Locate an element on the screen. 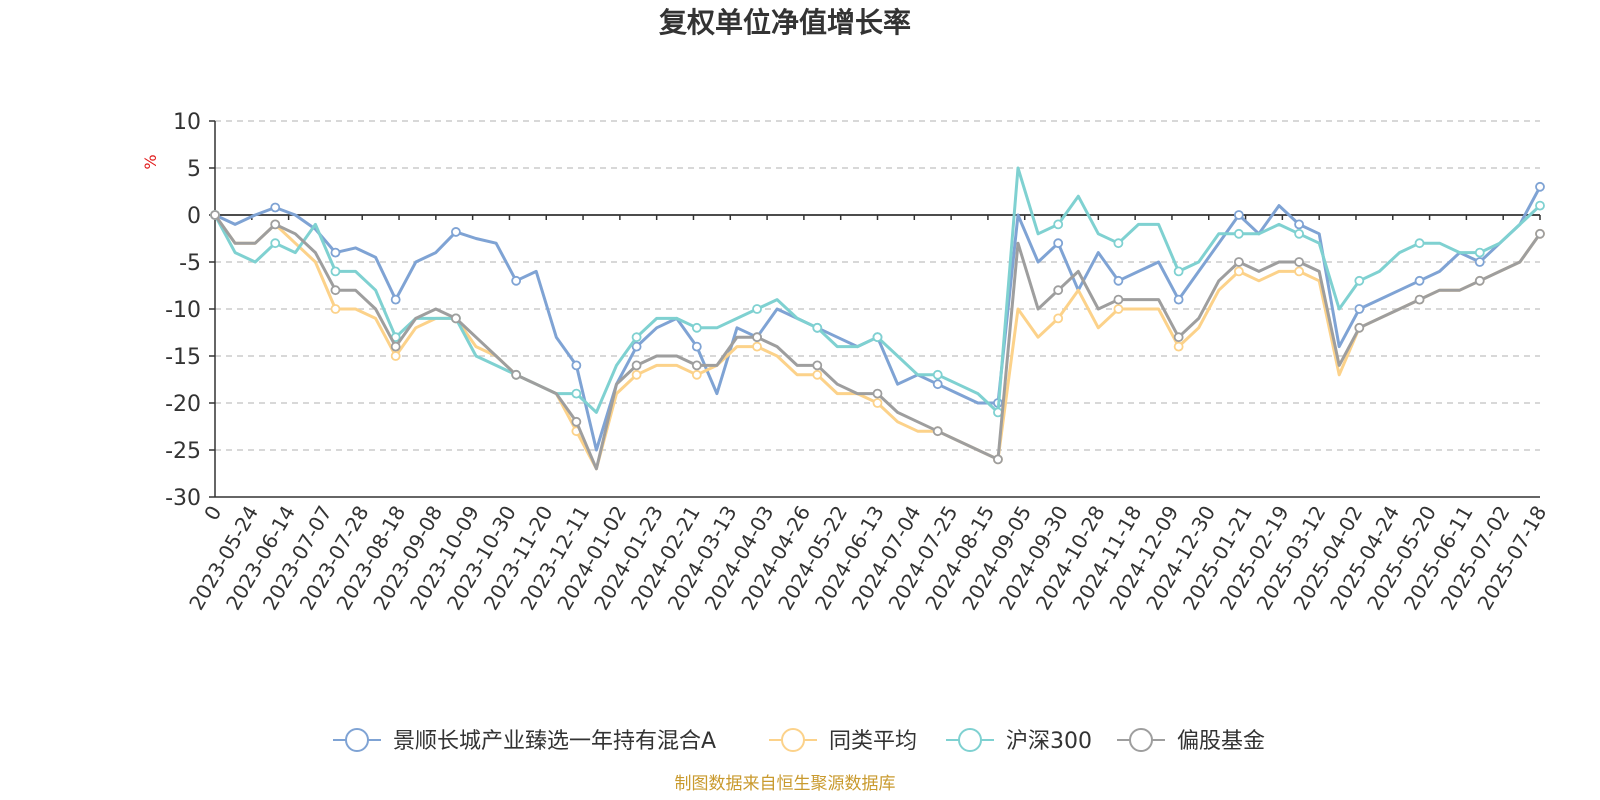  legend-item: 沪深300 is located at coordinates (1019, 741).